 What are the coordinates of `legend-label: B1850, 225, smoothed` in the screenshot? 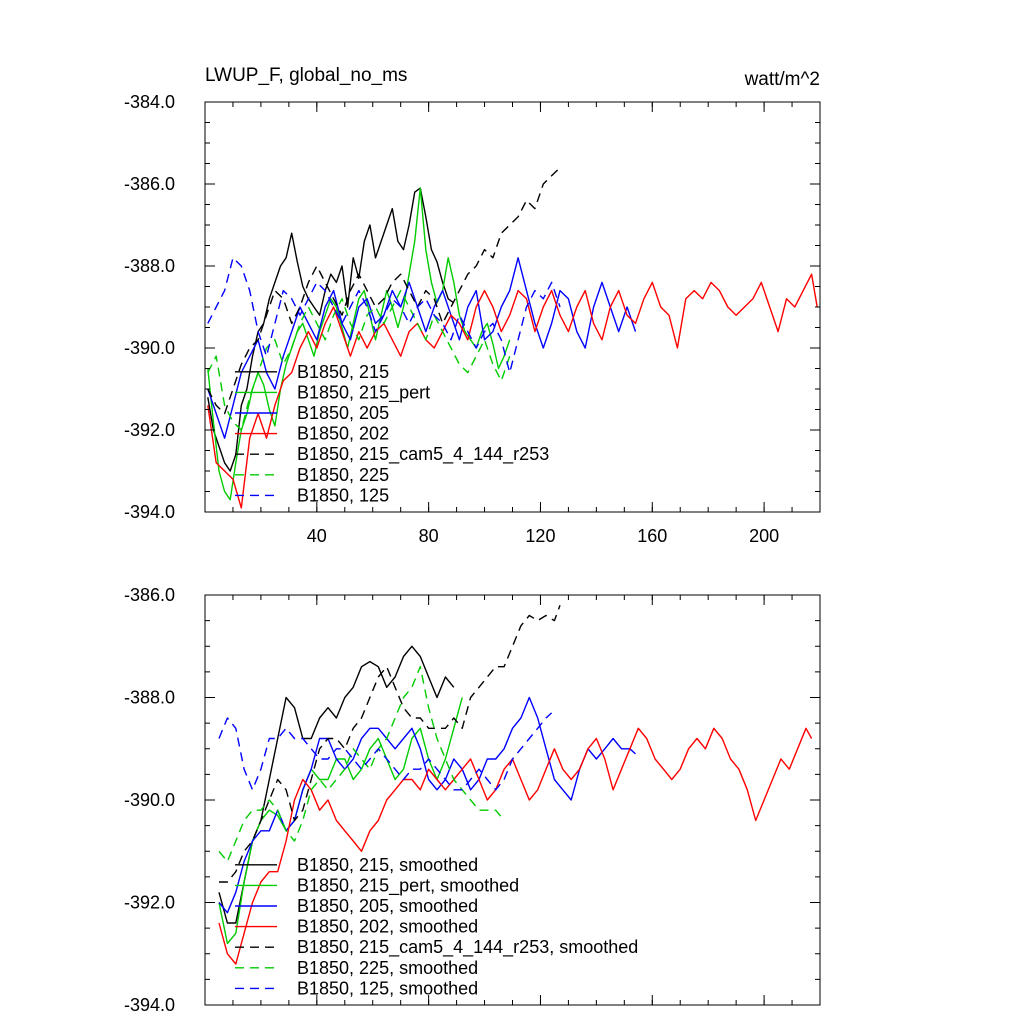 It's located at (387, 968).